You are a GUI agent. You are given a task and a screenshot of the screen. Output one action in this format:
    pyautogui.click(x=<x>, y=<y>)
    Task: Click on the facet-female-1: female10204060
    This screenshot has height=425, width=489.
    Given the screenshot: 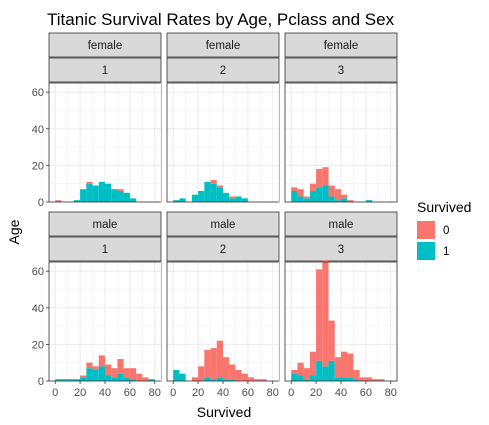 What is the action you would take?
    pyautogui.click(x=96, y=121)
    